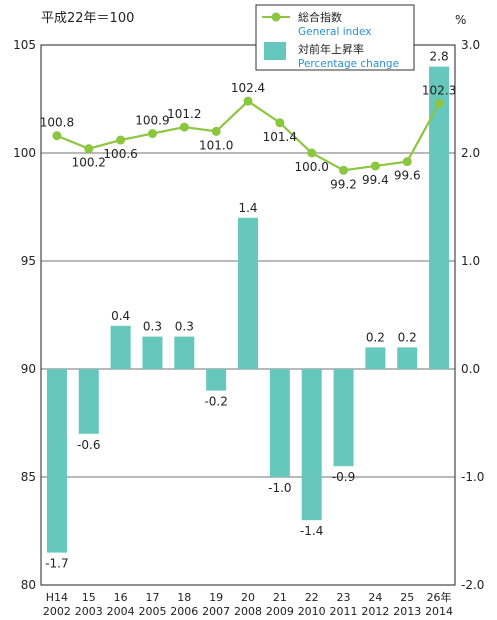 This screenshot has width=497, height=620. Describe the element at coordinates (375, 611) in the screenshot. I see `x-tick-year: 2012` at that location.